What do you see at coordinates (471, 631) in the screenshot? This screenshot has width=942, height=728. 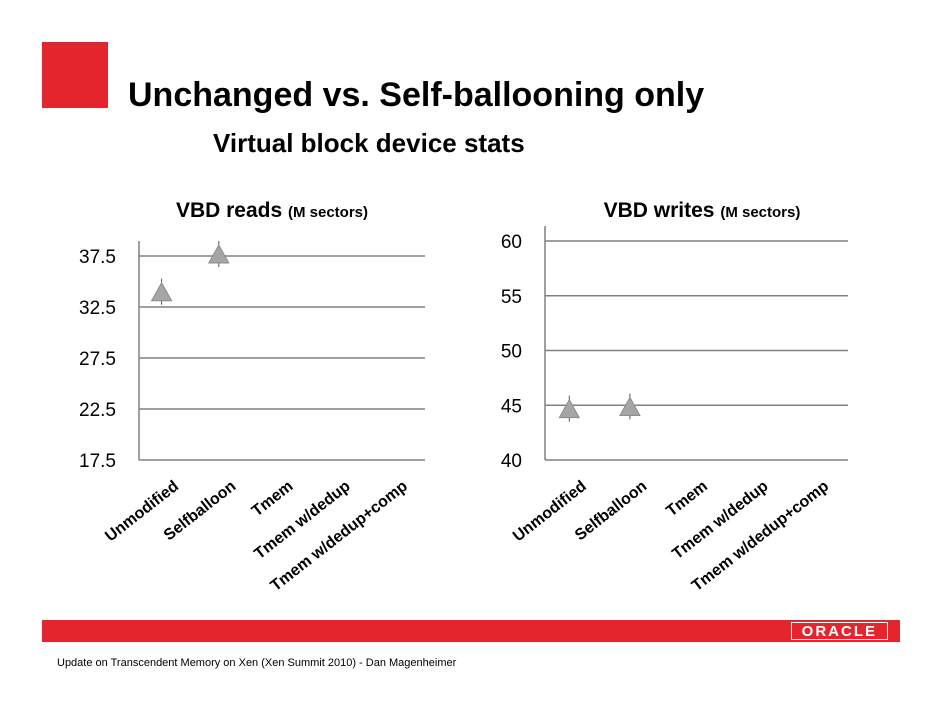 I see `footer-bar: ORACLE` at bounding box center [471, 631].